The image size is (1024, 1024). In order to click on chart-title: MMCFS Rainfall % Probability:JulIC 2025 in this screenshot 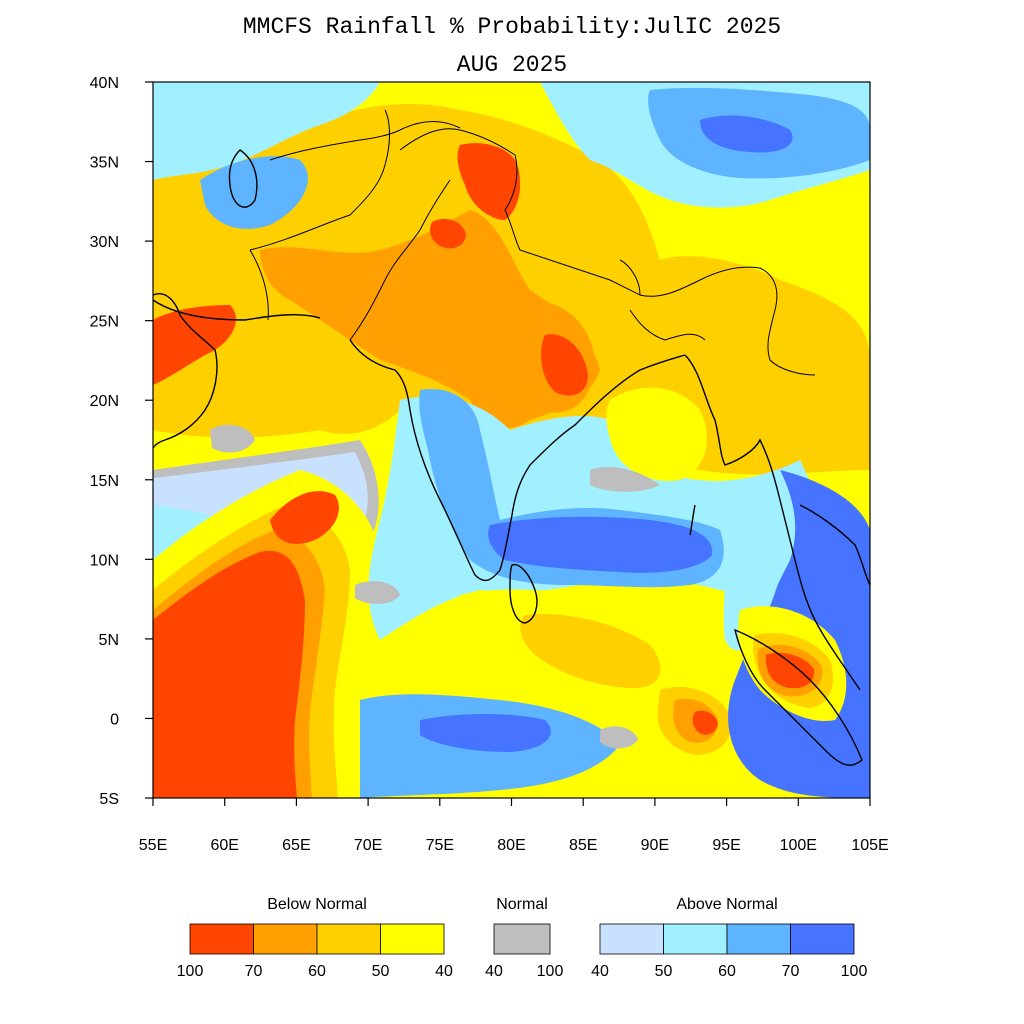, I will do `click(512, 27)`.